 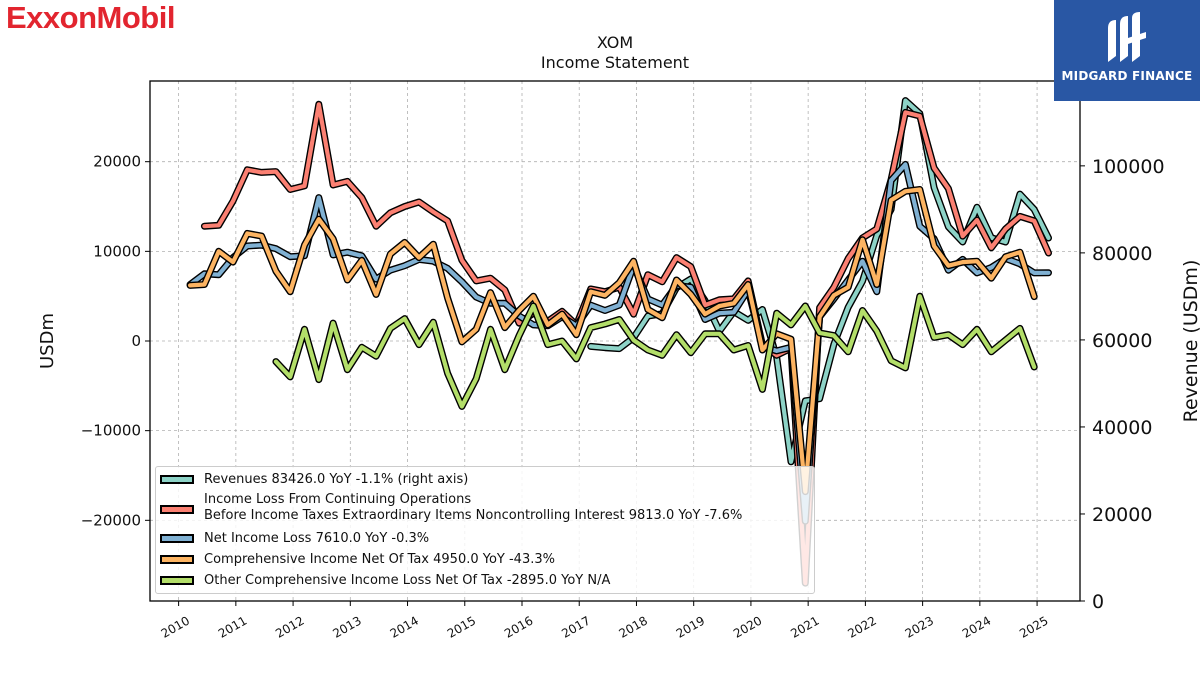 What do you see at coordinates (136, 341) in the screenshot?
I see `y-tick-label: 0` at bounding box center [136, 341].